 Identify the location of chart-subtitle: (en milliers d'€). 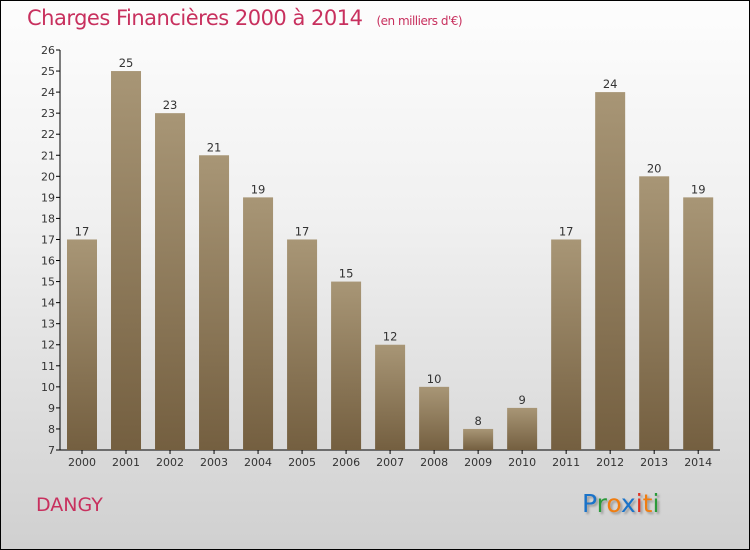
(419, 21).